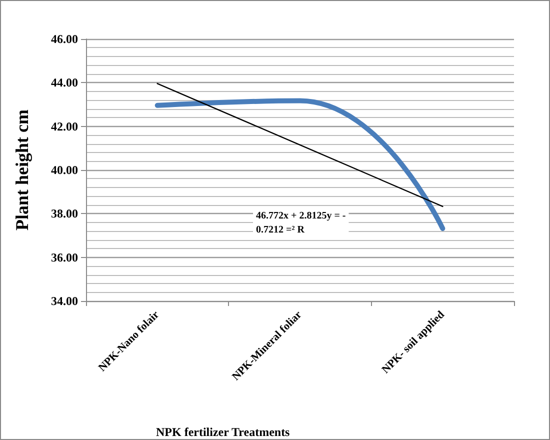 This screenshot has height=440, width=550. Describe the element at coordinates (22, 170) in the screenshot. I see `y-axis-title: Plant height cm` at that location.